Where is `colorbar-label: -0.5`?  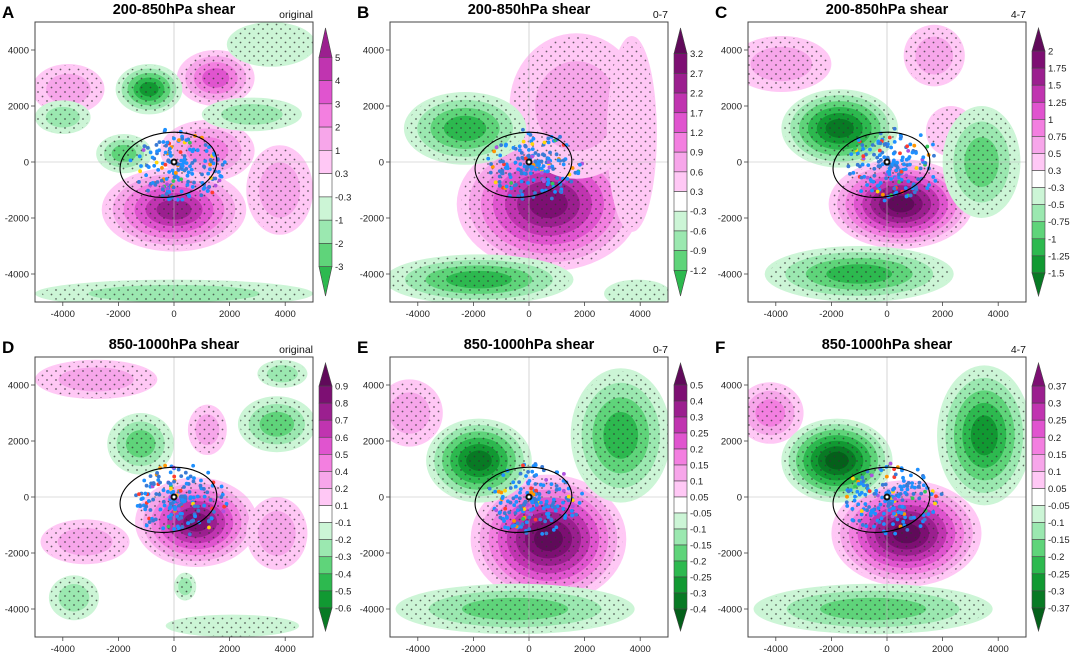 colorbar-label: -0.5 is located at coordinates (1056, 205).